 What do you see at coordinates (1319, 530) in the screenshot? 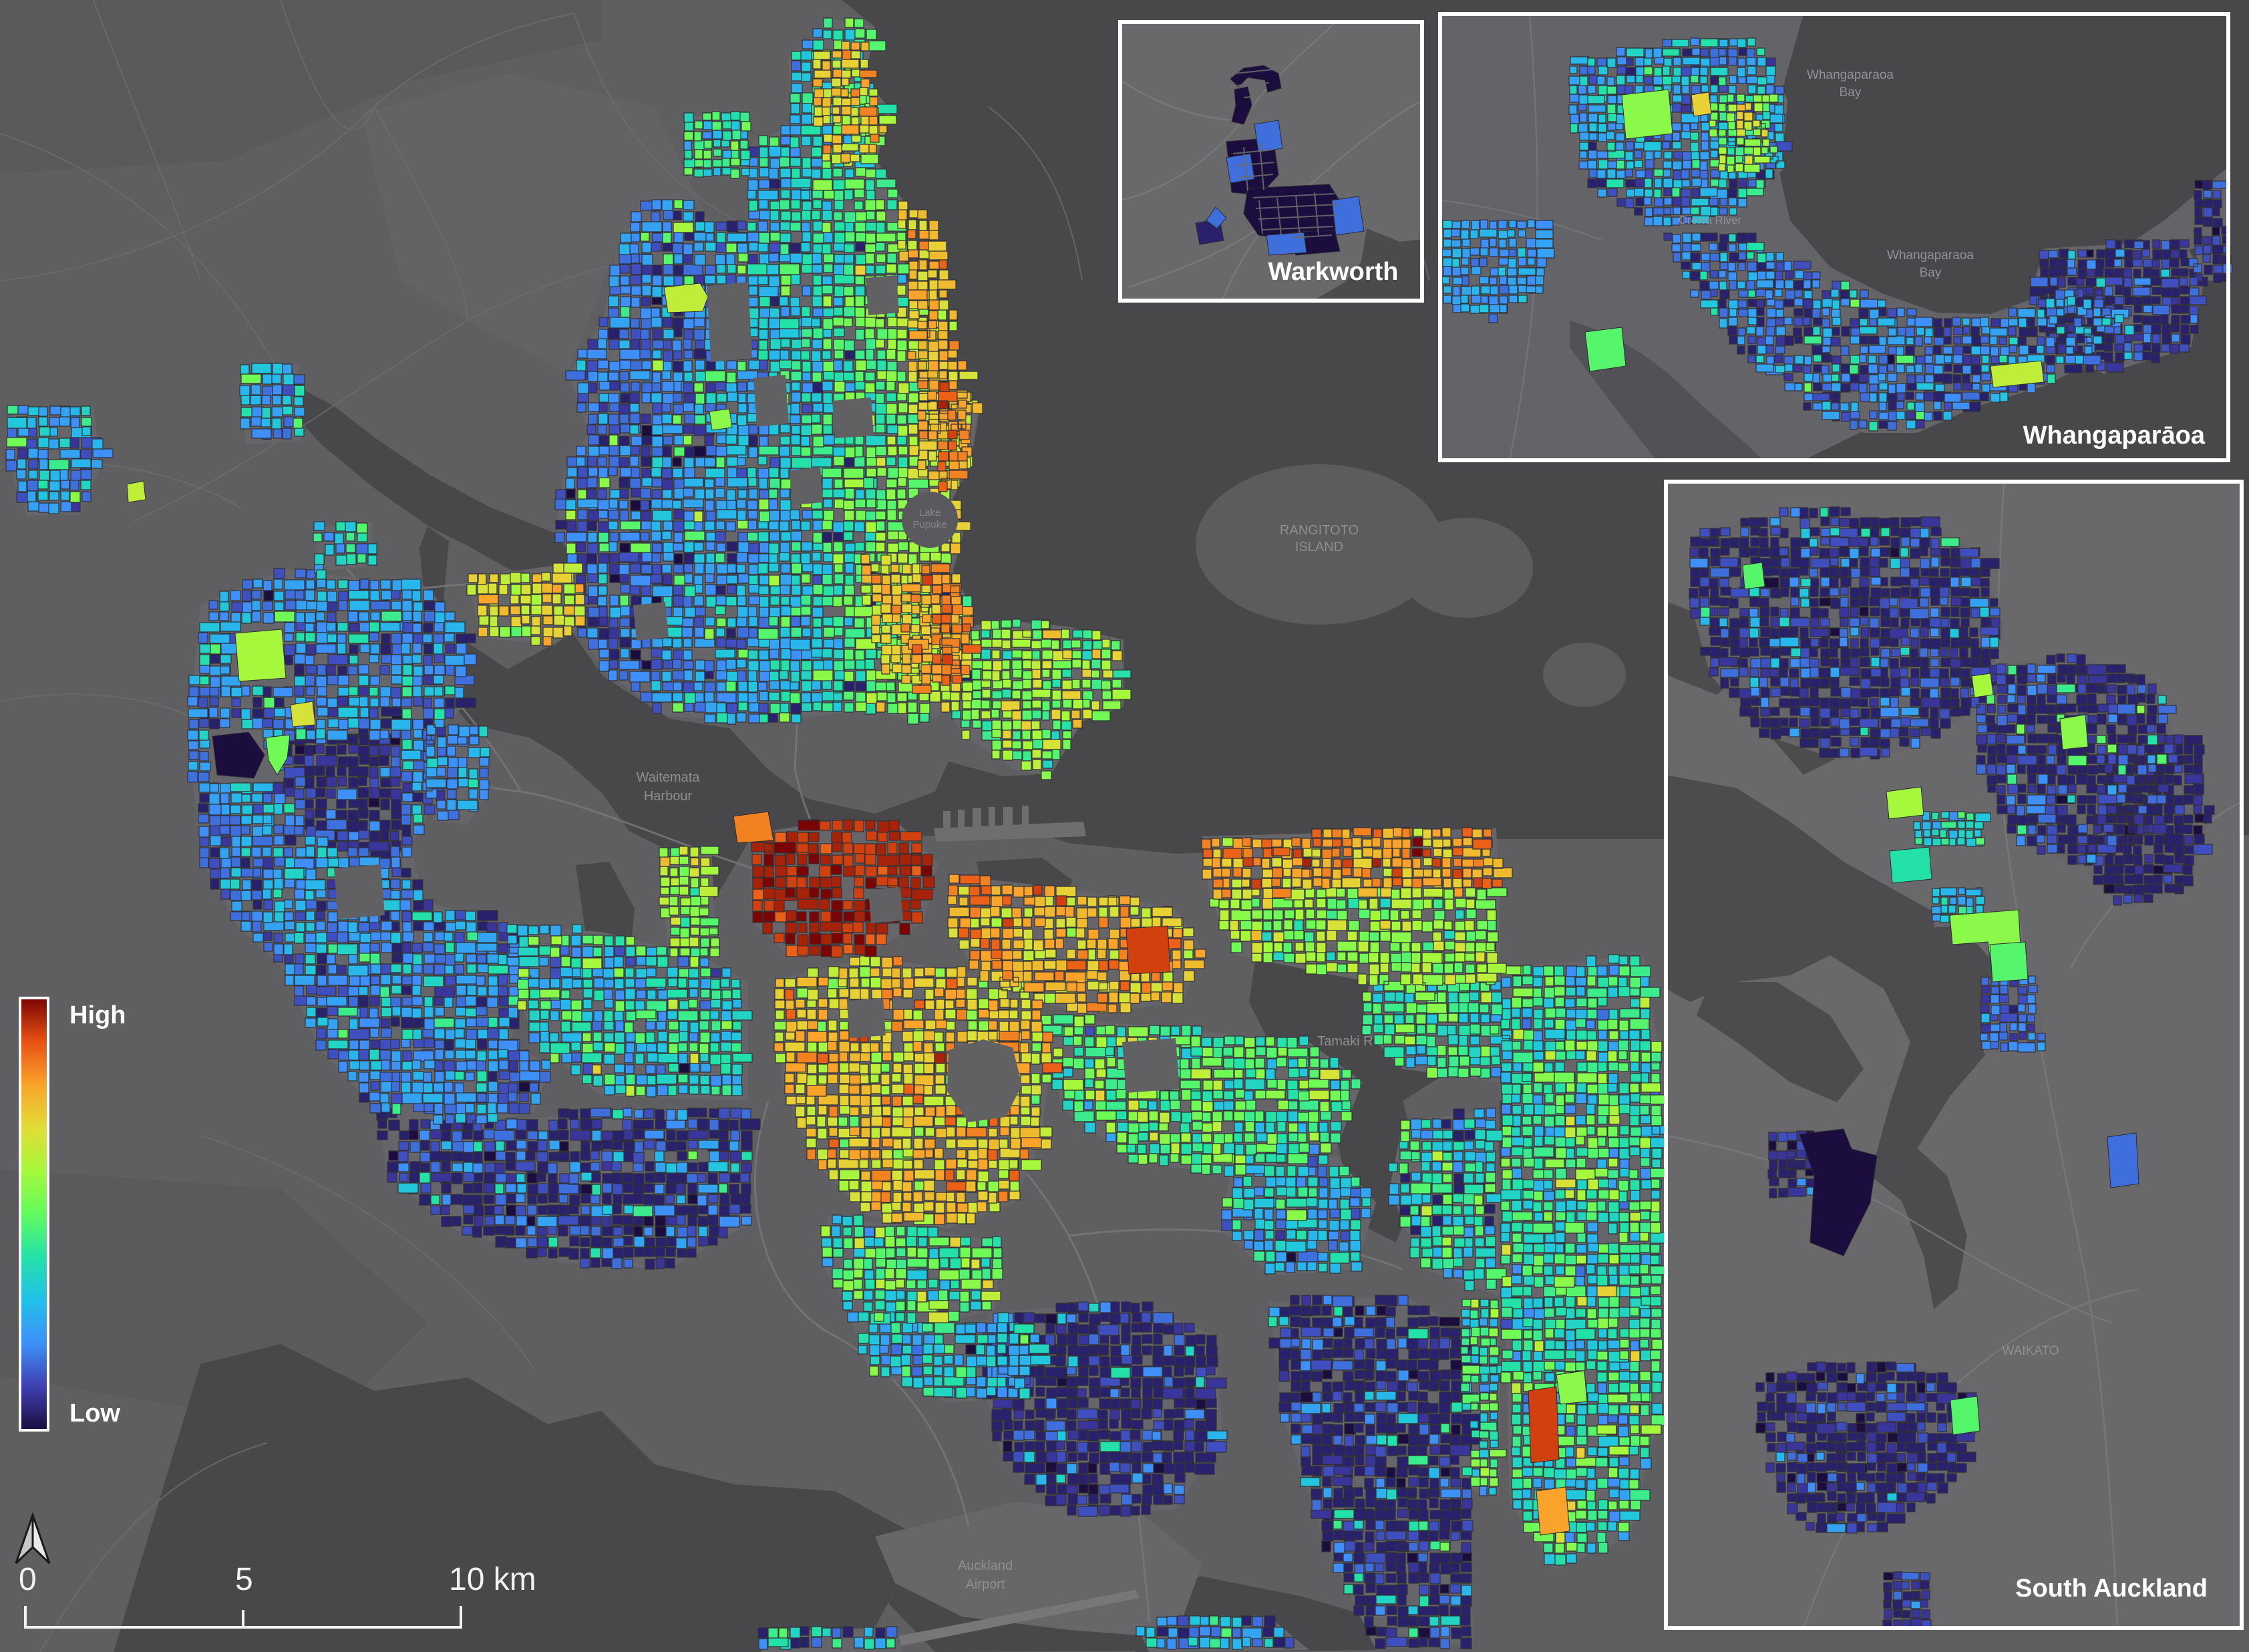
I see `svg-text: RANGITOTO` at bounding box center [1319, 530].